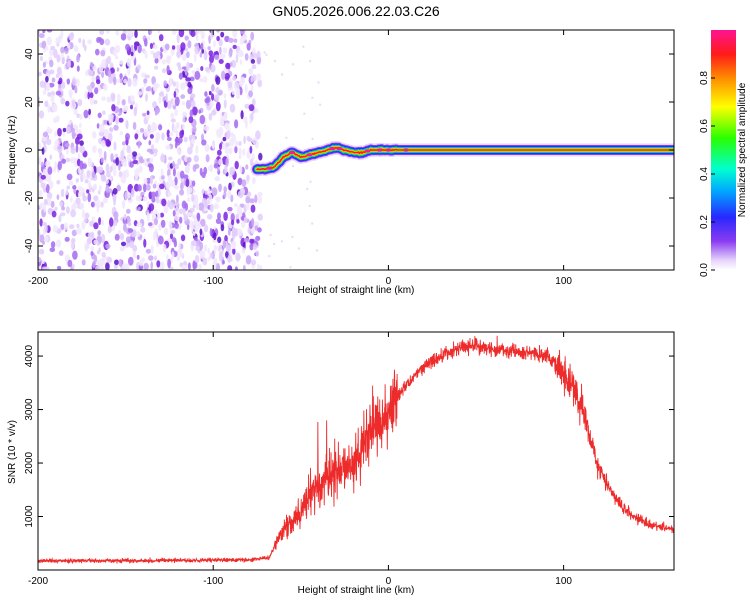 The height and width of the screenshot is (600, 750). Describe the element at coordinates (742, 149) in the screenshot. I see `colorbar-label: Normalized spectral amplitude` at that location.